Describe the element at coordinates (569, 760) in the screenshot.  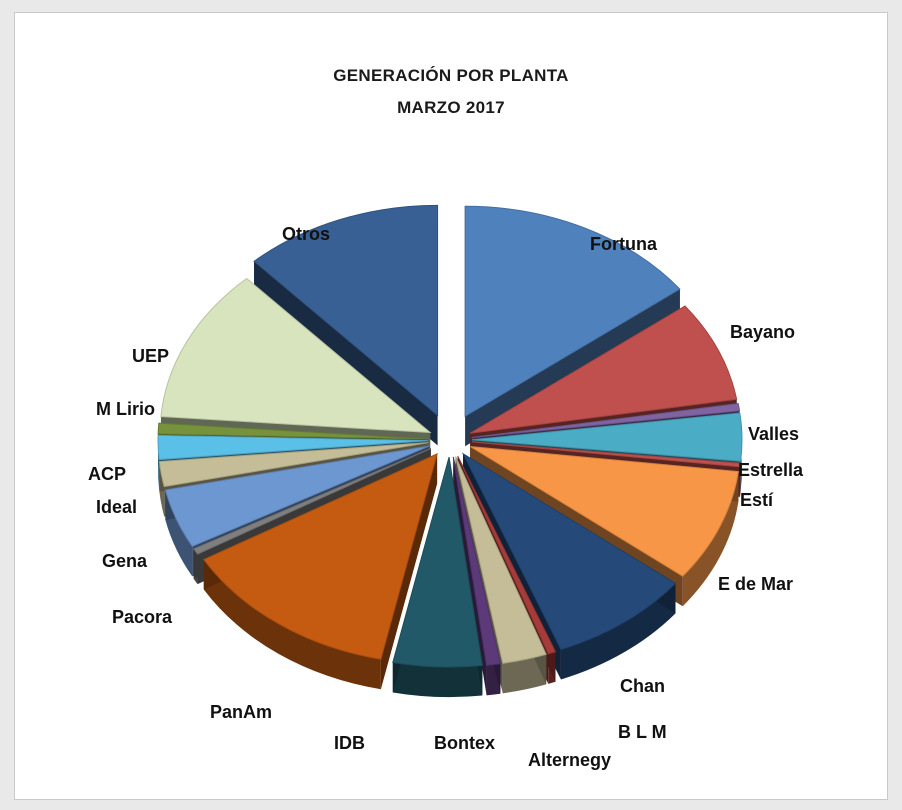
I see `slice-label-alternegy: Alternegy` at that location.